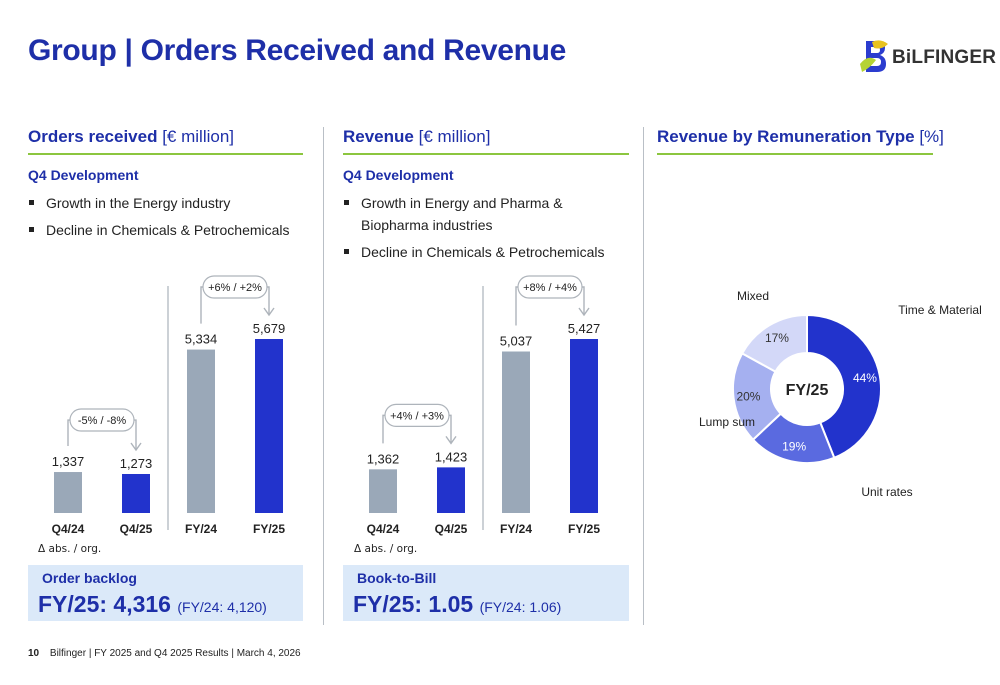 The height and width of the screenshot is (685, 1000). I want to click on slice-percent-label: 19%, so click(794, 447).